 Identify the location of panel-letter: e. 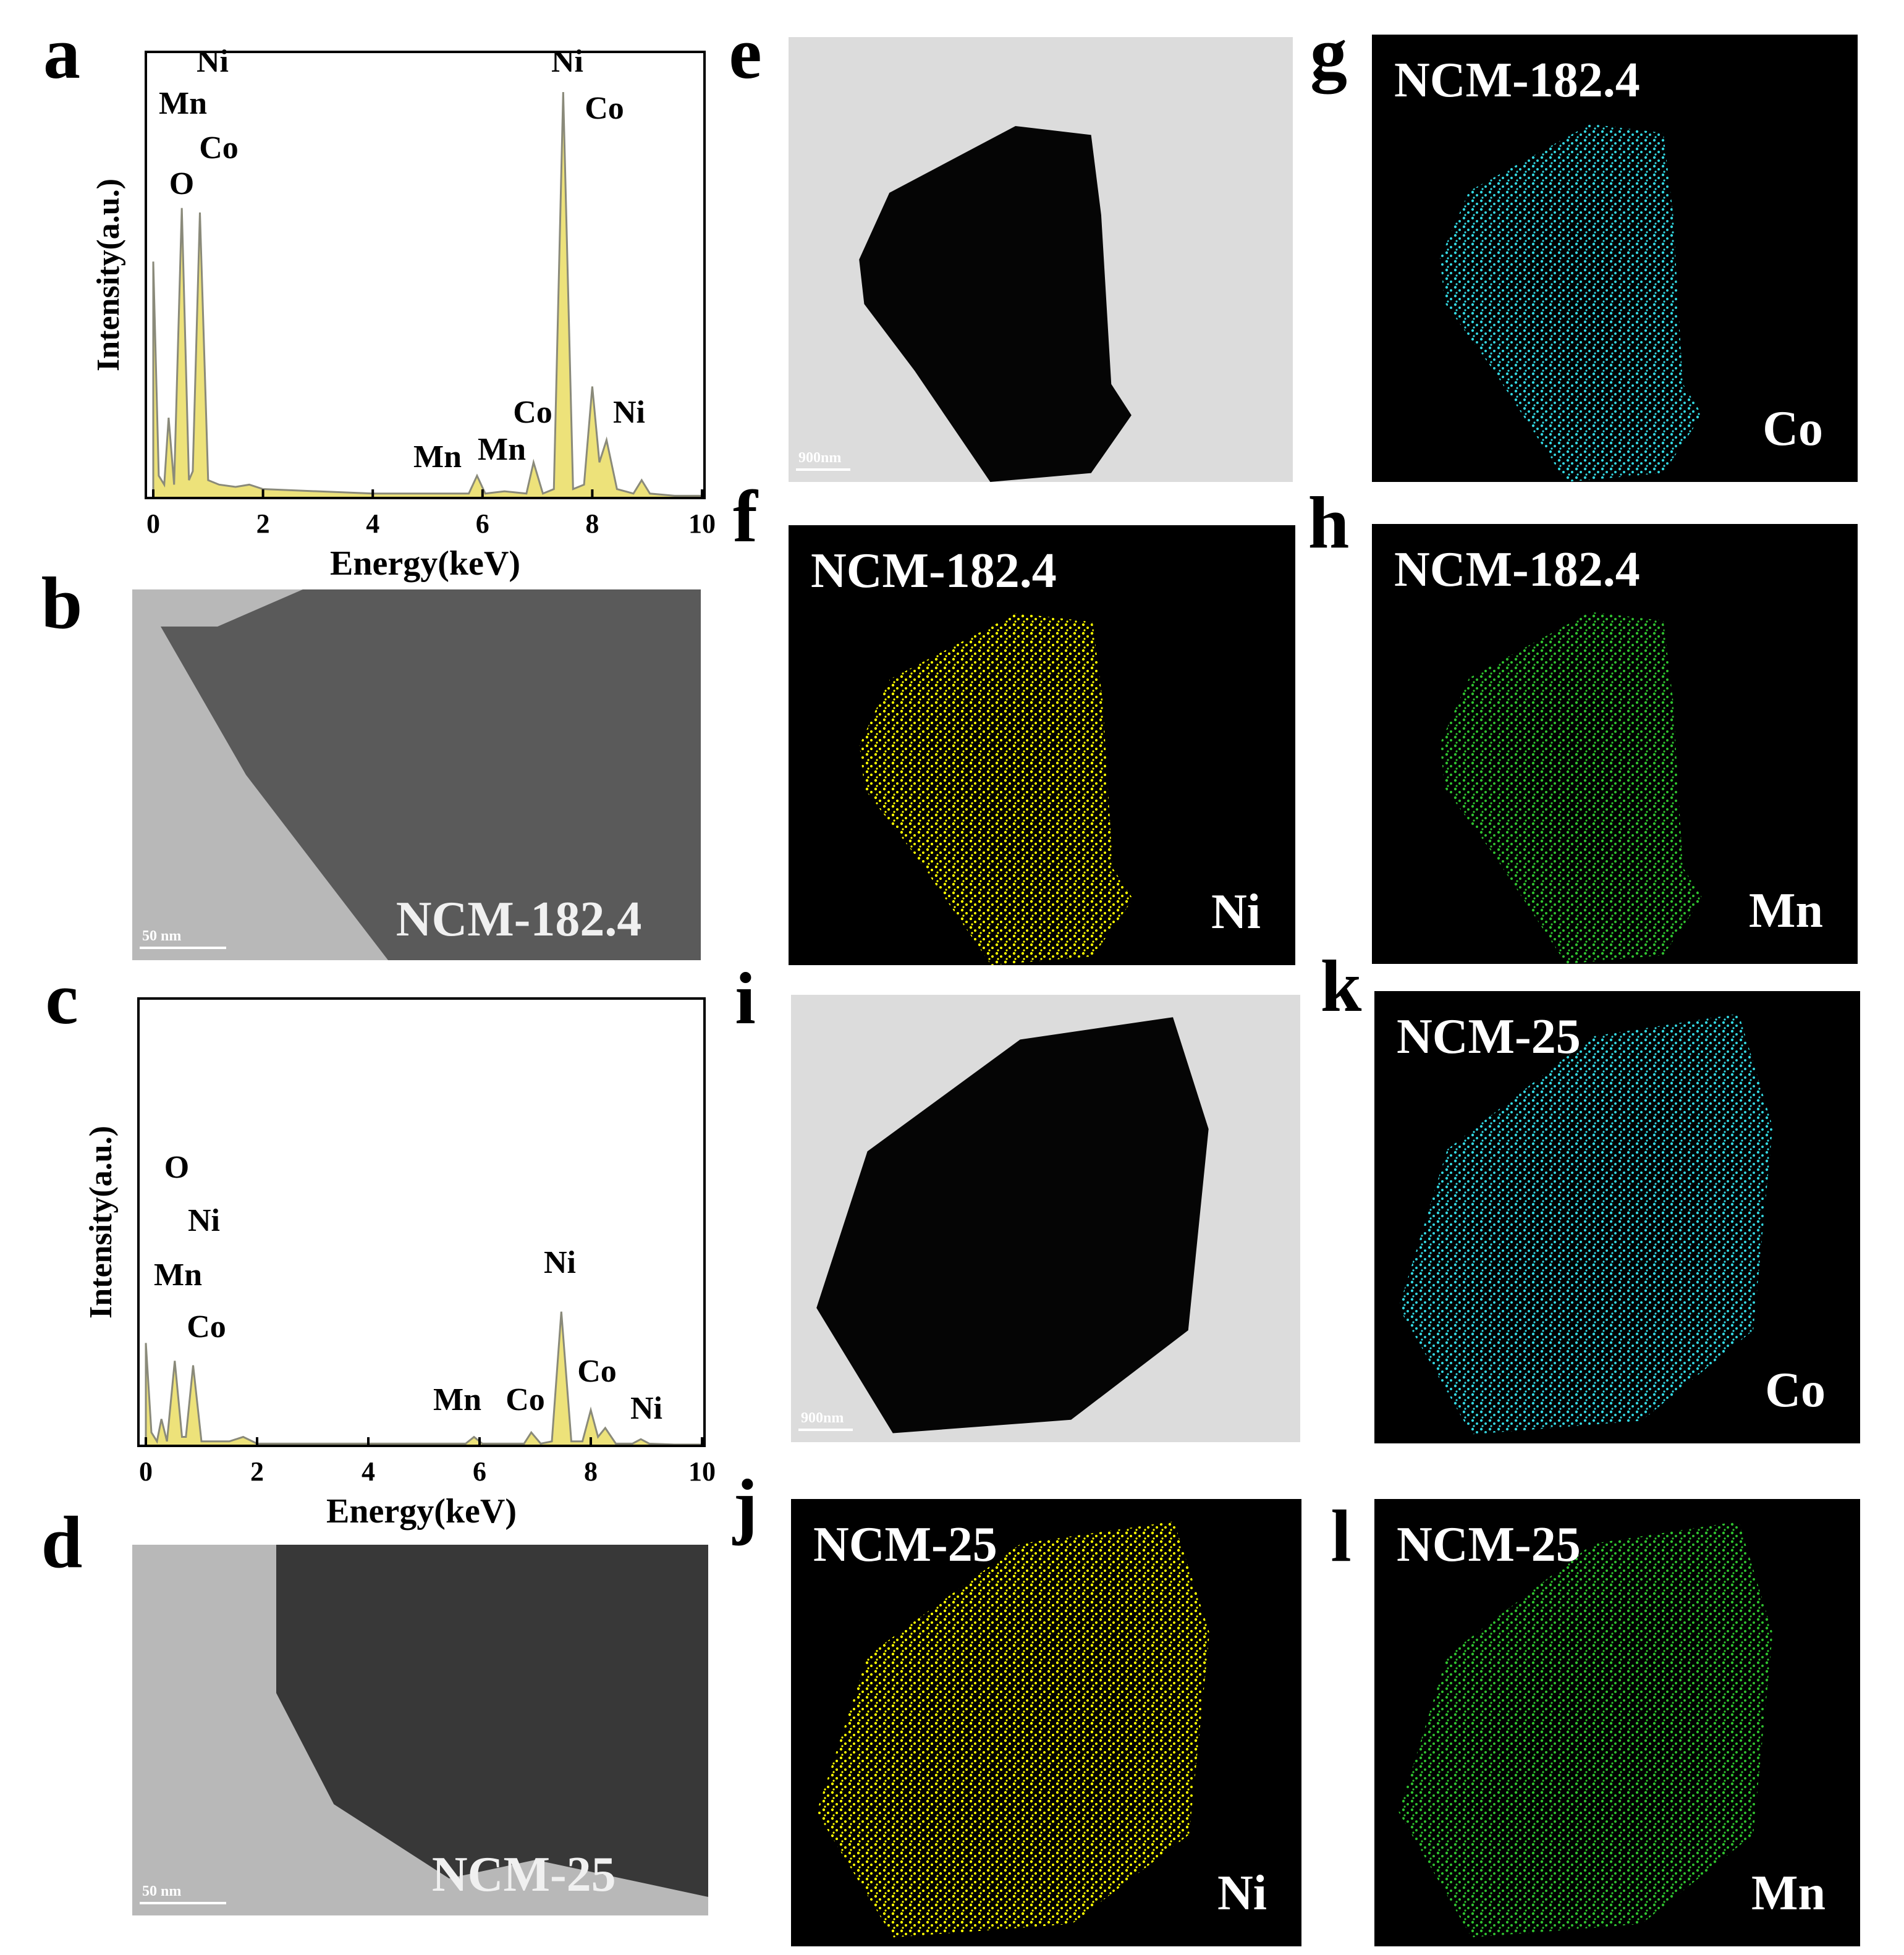
(745, 53).